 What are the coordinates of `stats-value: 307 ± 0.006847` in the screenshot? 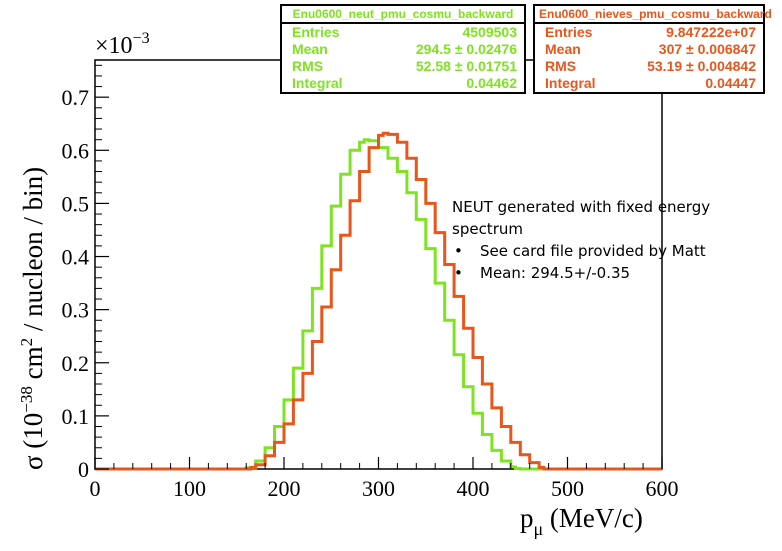 It's located at (707, 49).